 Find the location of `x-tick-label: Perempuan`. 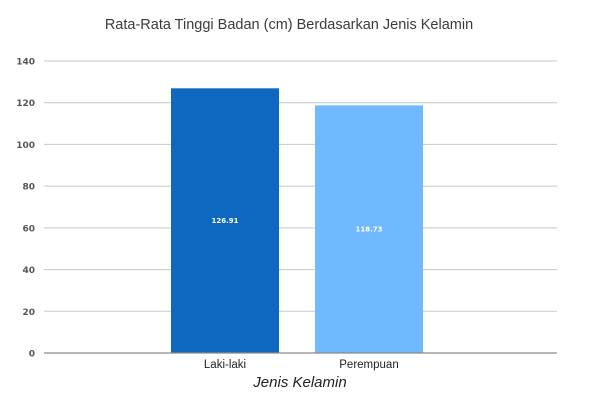

x-tick-label: Perempuan is located at coordinates (368, 365).